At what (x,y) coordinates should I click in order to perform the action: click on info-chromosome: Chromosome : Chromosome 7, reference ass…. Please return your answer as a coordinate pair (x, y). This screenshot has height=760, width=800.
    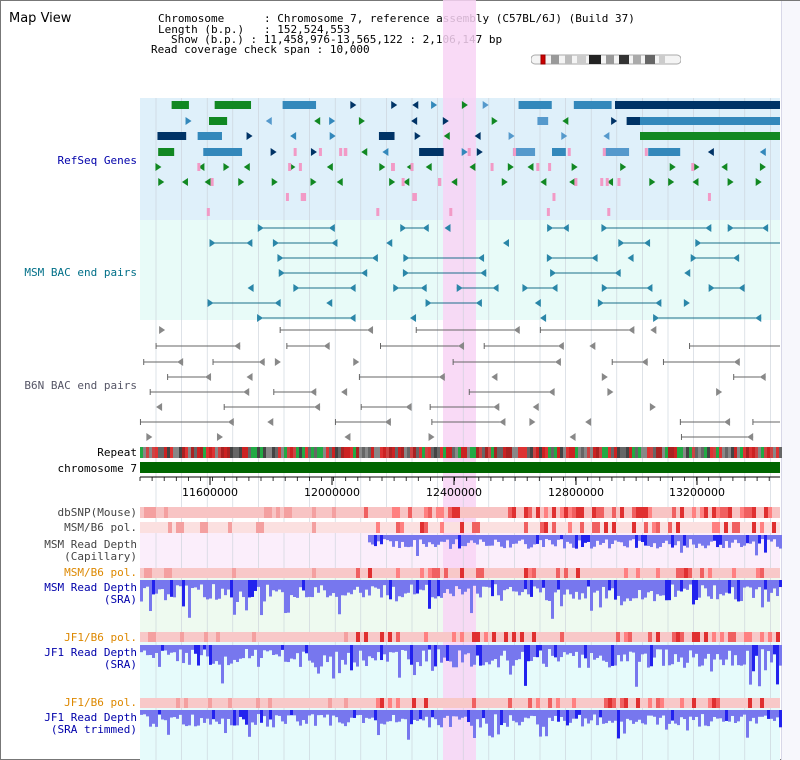
    Looking at the image, I should click on (396, 18).